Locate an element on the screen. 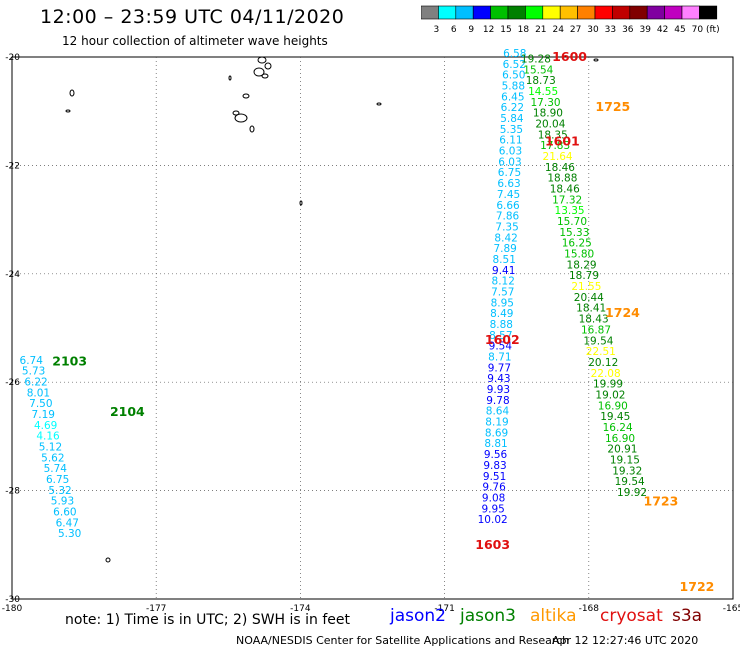 The width and height of the screenshot is (740, 650). wave-height-value: 10.02 is located at coordinates (493, 520).